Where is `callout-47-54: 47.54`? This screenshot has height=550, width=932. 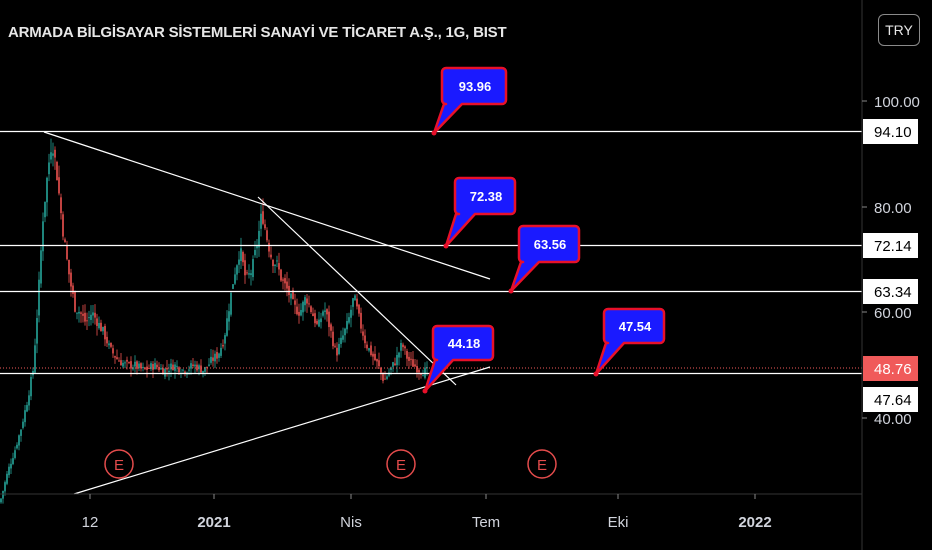
callout-47-54: 47.54 is located at coordinates (630, 341).